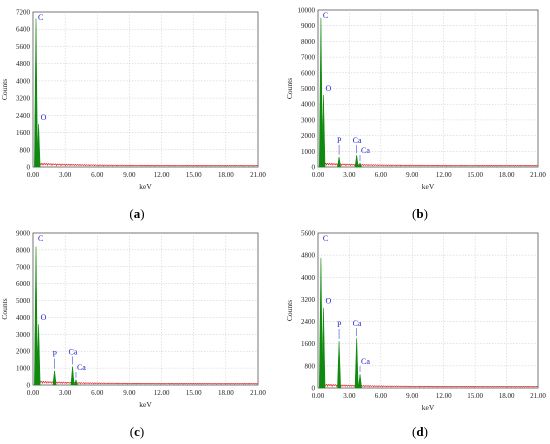  What do you see at coordinates (146, 164) in the screenshot?
I see `background-noise-line` at bounding box center [146, 164].